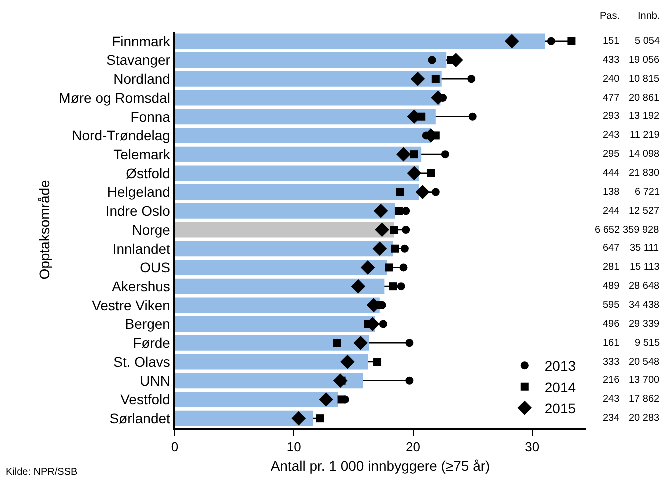 Image resolution: width=664 pixels, height=484 pixels. Describe the element at coordinates (294, 446) in the screenshot. I see `x-tick-label: 10` at that location.